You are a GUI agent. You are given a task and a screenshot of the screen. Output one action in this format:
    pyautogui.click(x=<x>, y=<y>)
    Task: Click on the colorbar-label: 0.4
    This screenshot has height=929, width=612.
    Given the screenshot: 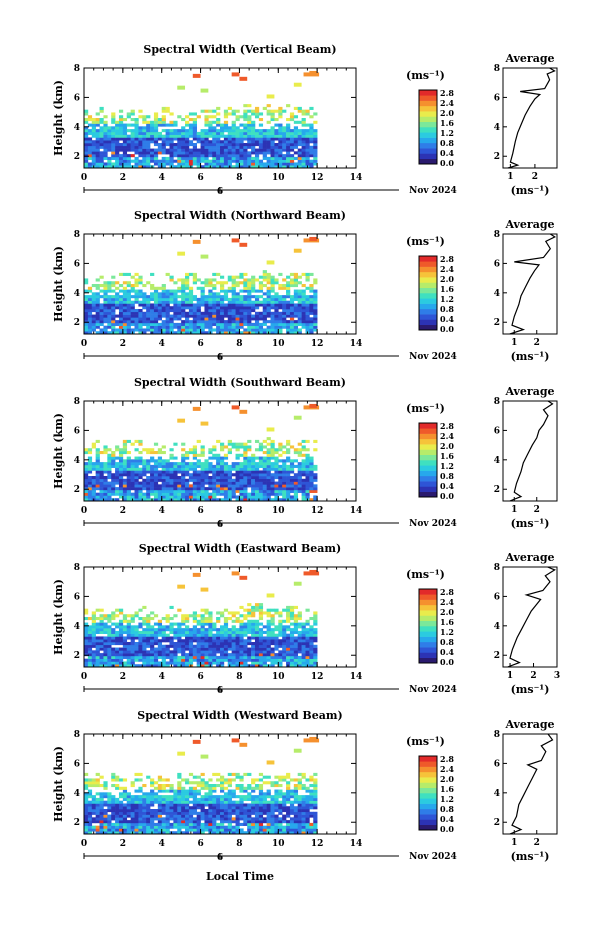 What is the action you would take?
    pyautogui.click(x=447, y=486)
    